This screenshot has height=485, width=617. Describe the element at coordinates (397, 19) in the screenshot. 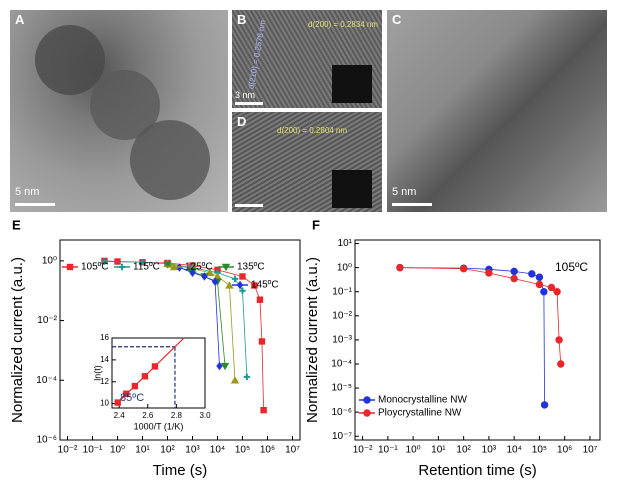

I see `panel-label: C` at that location.